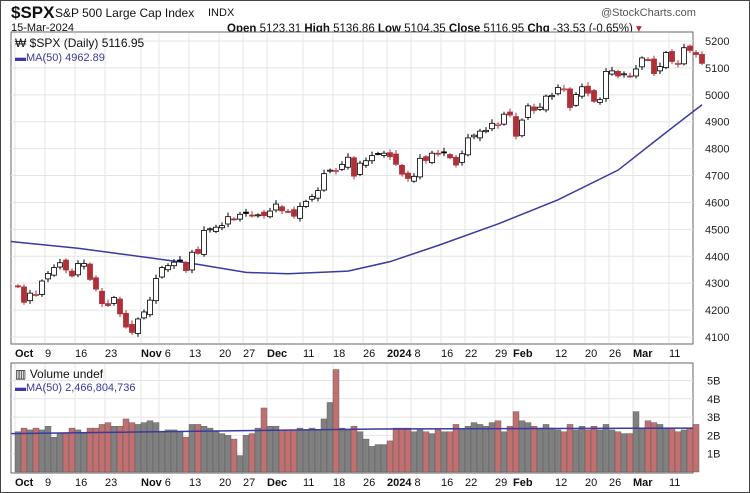  Describe the element at coordinates (561, 483) in the screenshot. I see `x-tick-label: 12` at that location.